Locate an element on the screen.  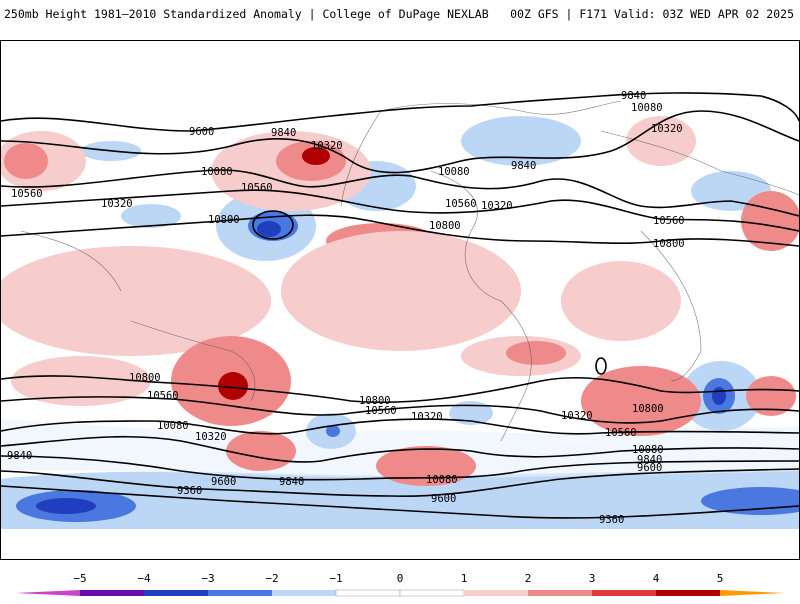
colorbar-tick: 5 is located at coordinates (720, 578).